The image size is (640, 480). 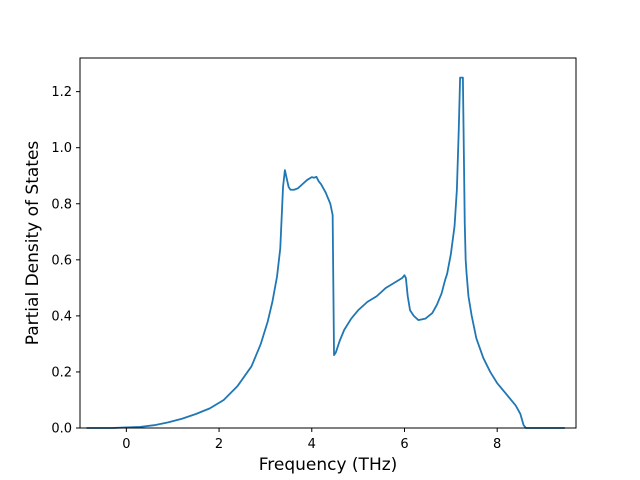 What do you see at coordinates (61, 92) in the screenshot?
I see `y-tick-label: 1.2` at bounding box center [61, 92].